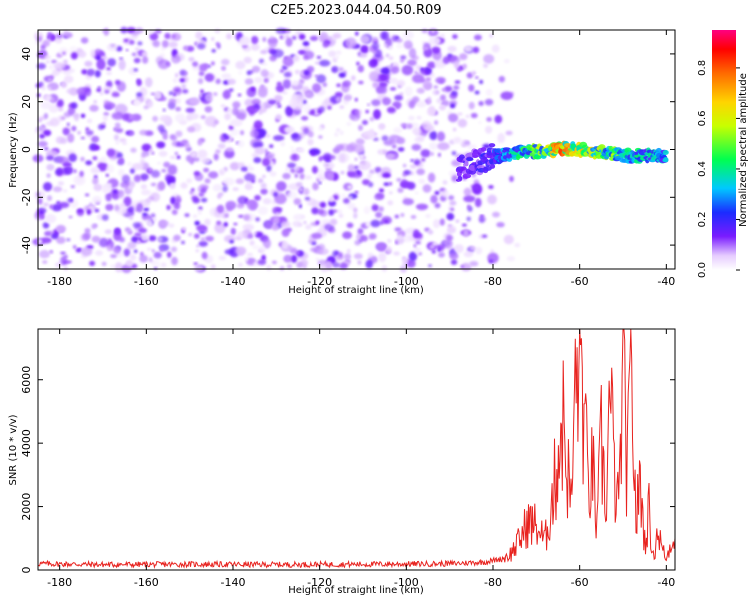  I want to click on x-tick-label: -160, so click(146, 281).